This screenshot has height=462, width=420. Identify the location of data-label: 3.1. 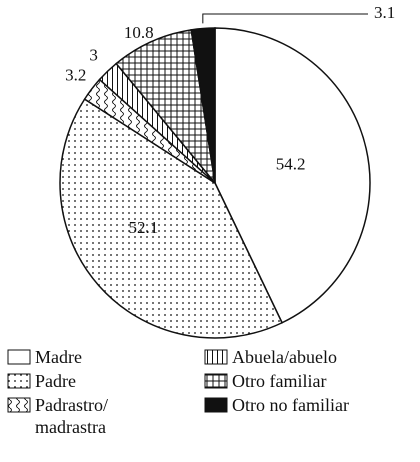
(384, 12).